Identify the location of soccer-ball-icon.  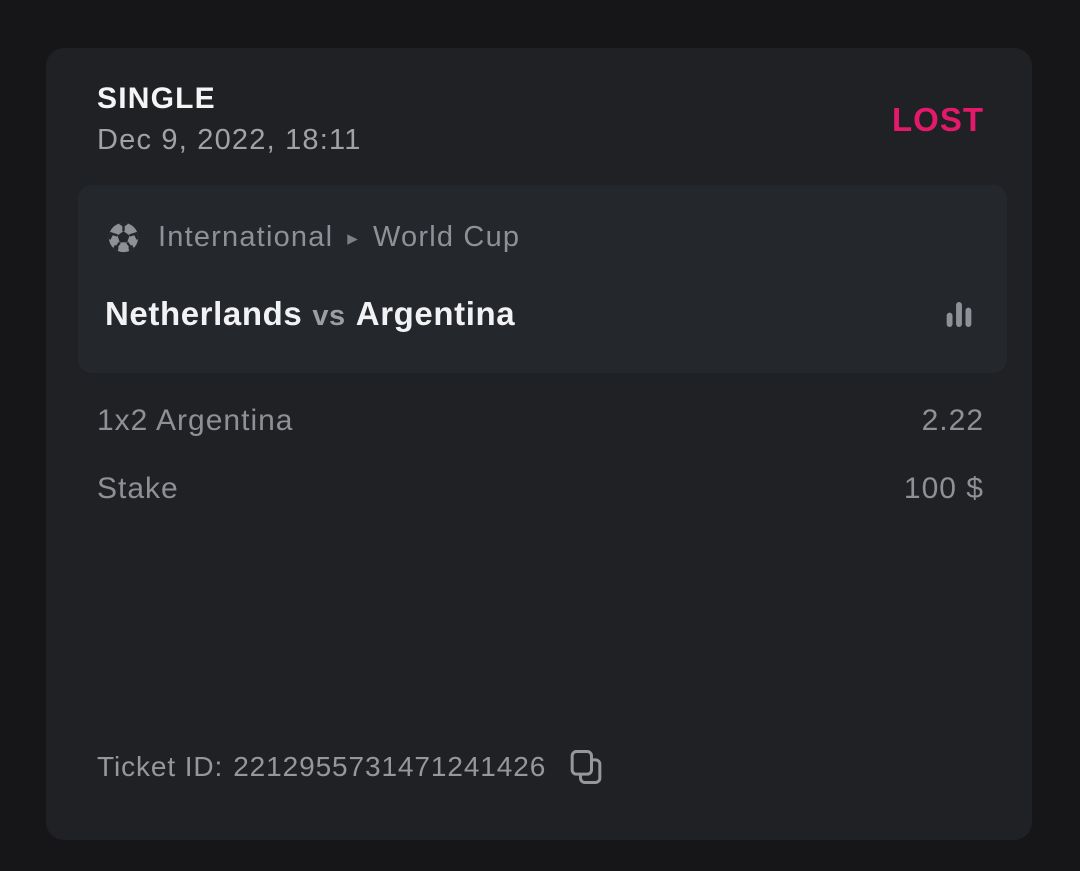
(123, 237).